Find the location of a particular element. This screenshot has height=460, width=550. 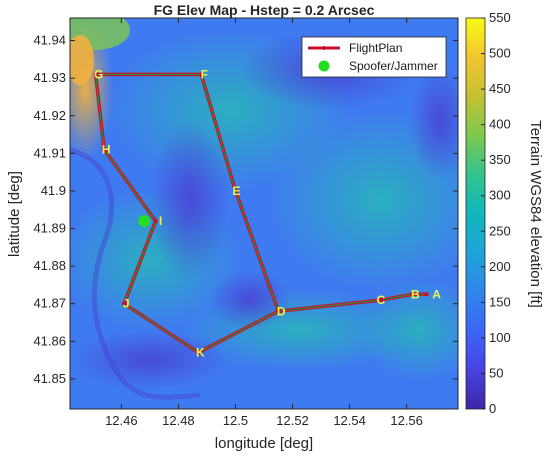

y-tick-label: 41.87 is located at coordinates (49, 303).